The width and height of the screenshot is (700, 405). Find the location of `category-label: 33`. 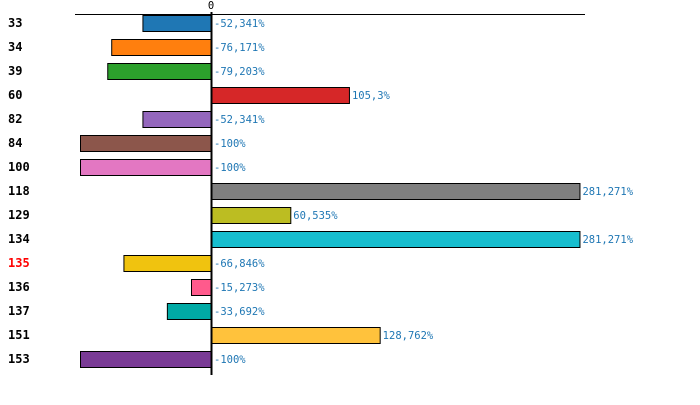

category-label: 33 is located at coordinates (15, 23).